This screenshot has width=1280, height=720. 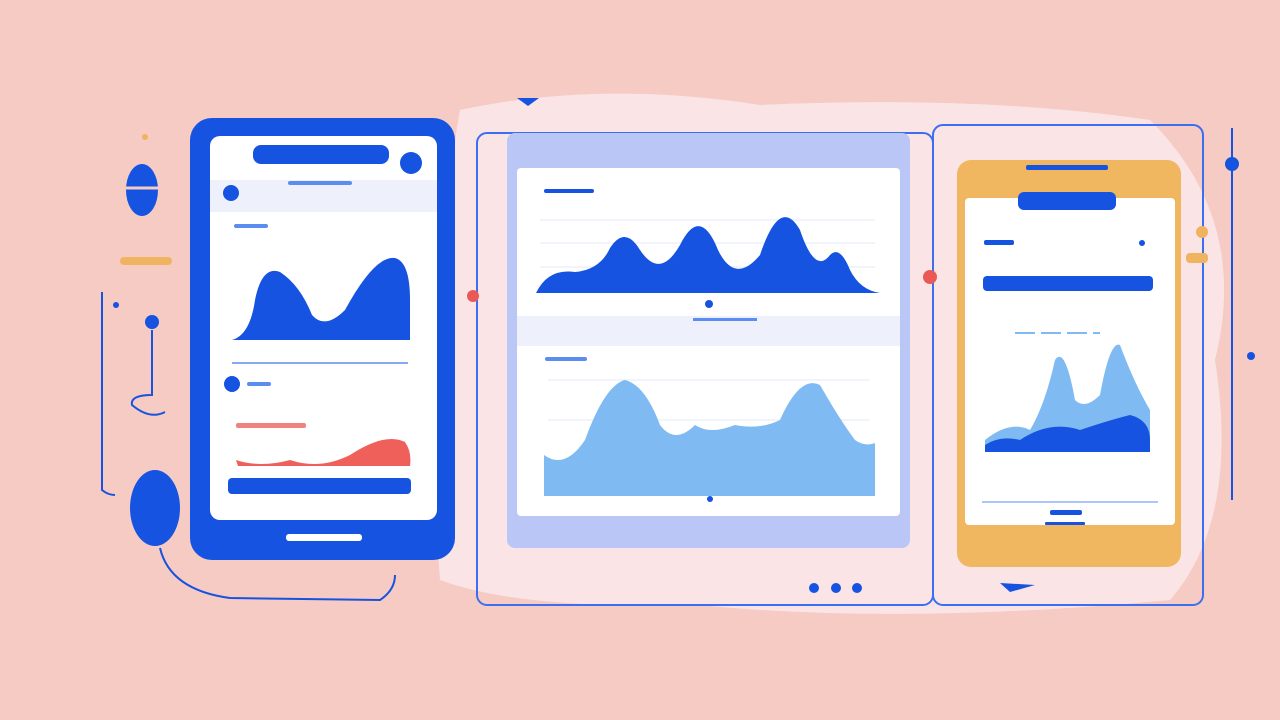 I want to click on device-outline, so click(x=1068, y=365).